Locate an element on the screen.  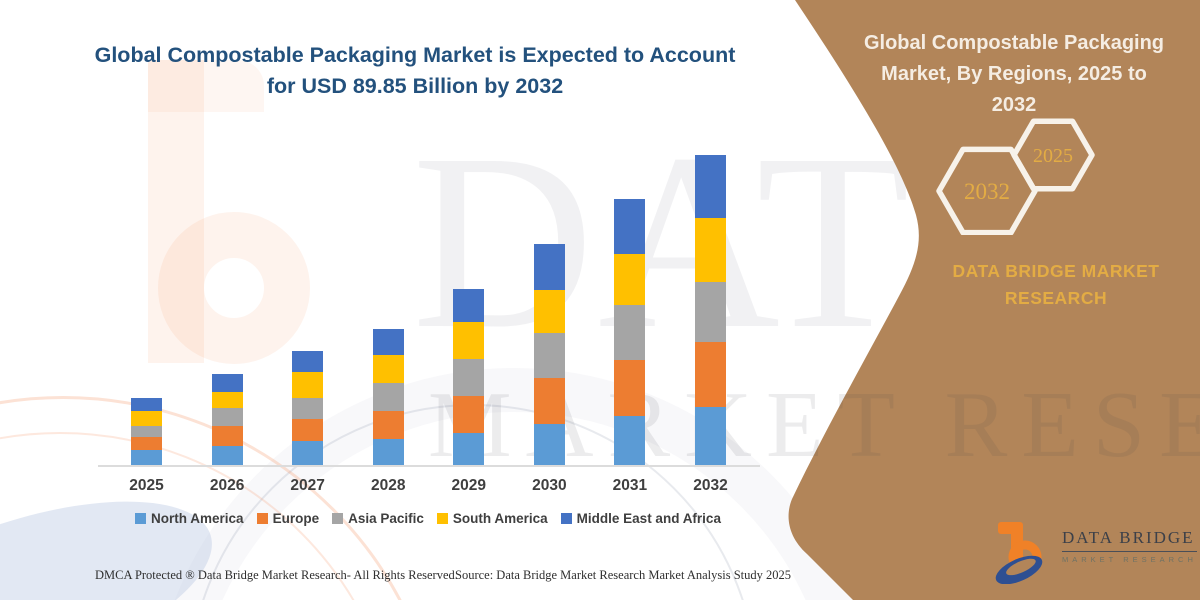
x-axis-label-text: 2028 is located at coordinates (388, 485).